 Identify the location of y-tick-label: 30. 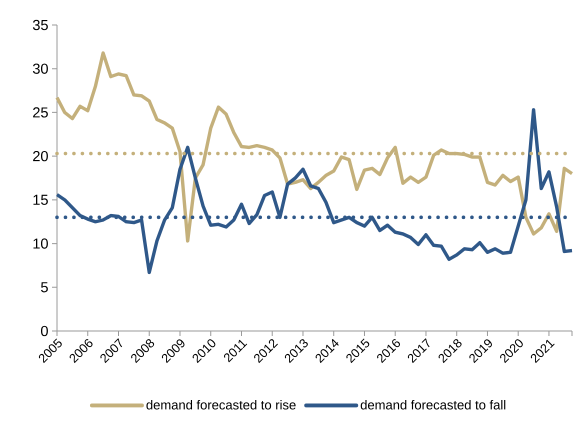
(40, 69).